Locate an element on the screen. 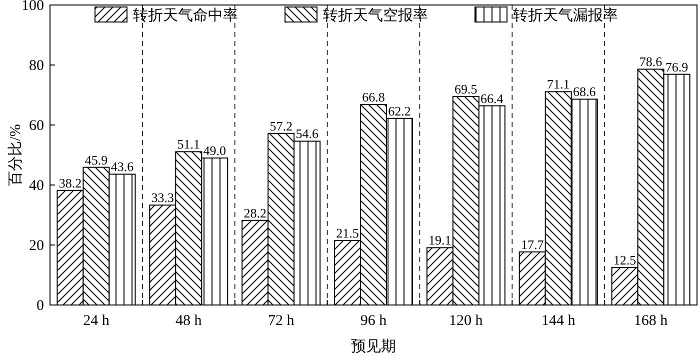  data-label: 21.5 is located at coordinates (347, 233).